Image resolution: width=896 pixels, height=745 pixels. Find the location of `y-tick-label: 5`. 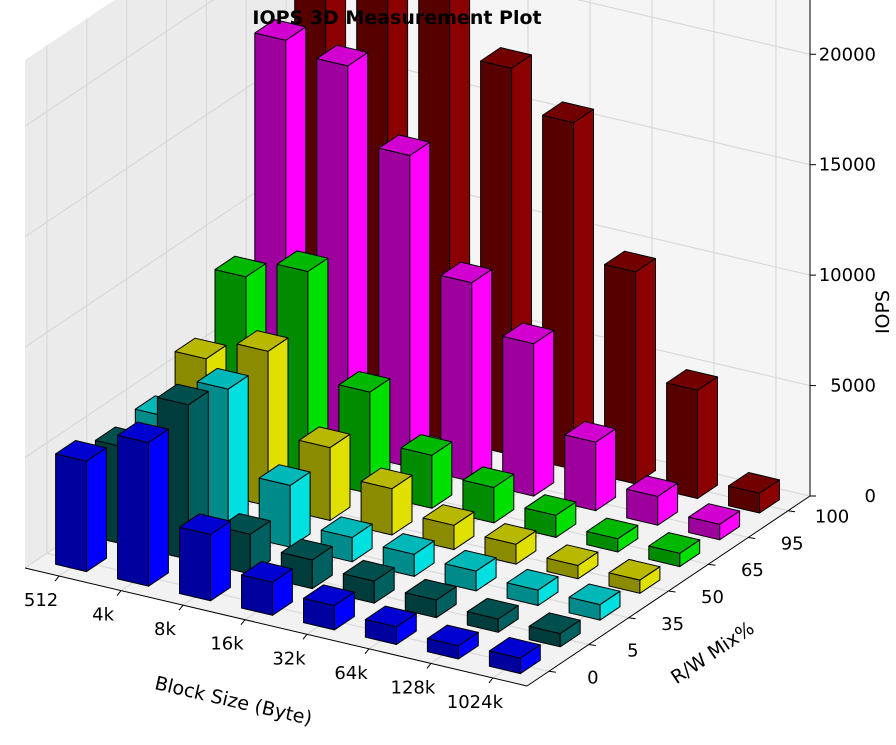

y-tick-label: 5 is located at coordinates (632, 651).